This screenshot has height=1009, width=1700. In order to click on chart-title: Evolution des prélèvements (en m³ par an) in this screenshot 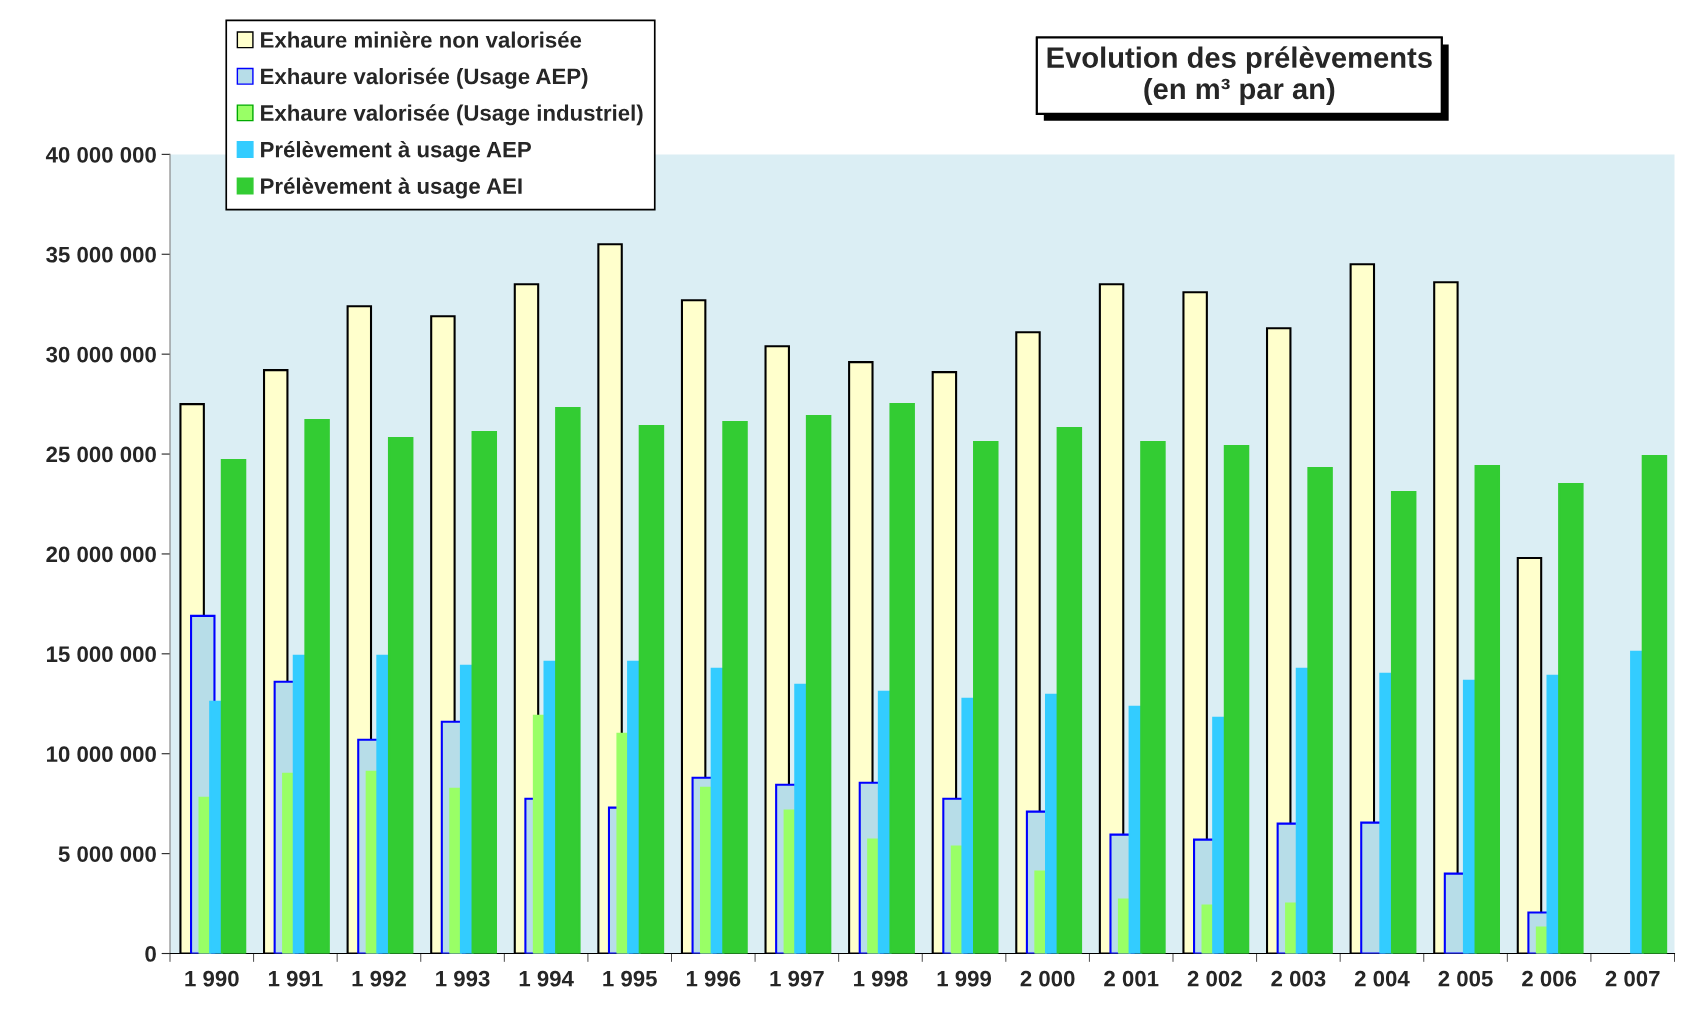, I will do `click(1239, 76)`.